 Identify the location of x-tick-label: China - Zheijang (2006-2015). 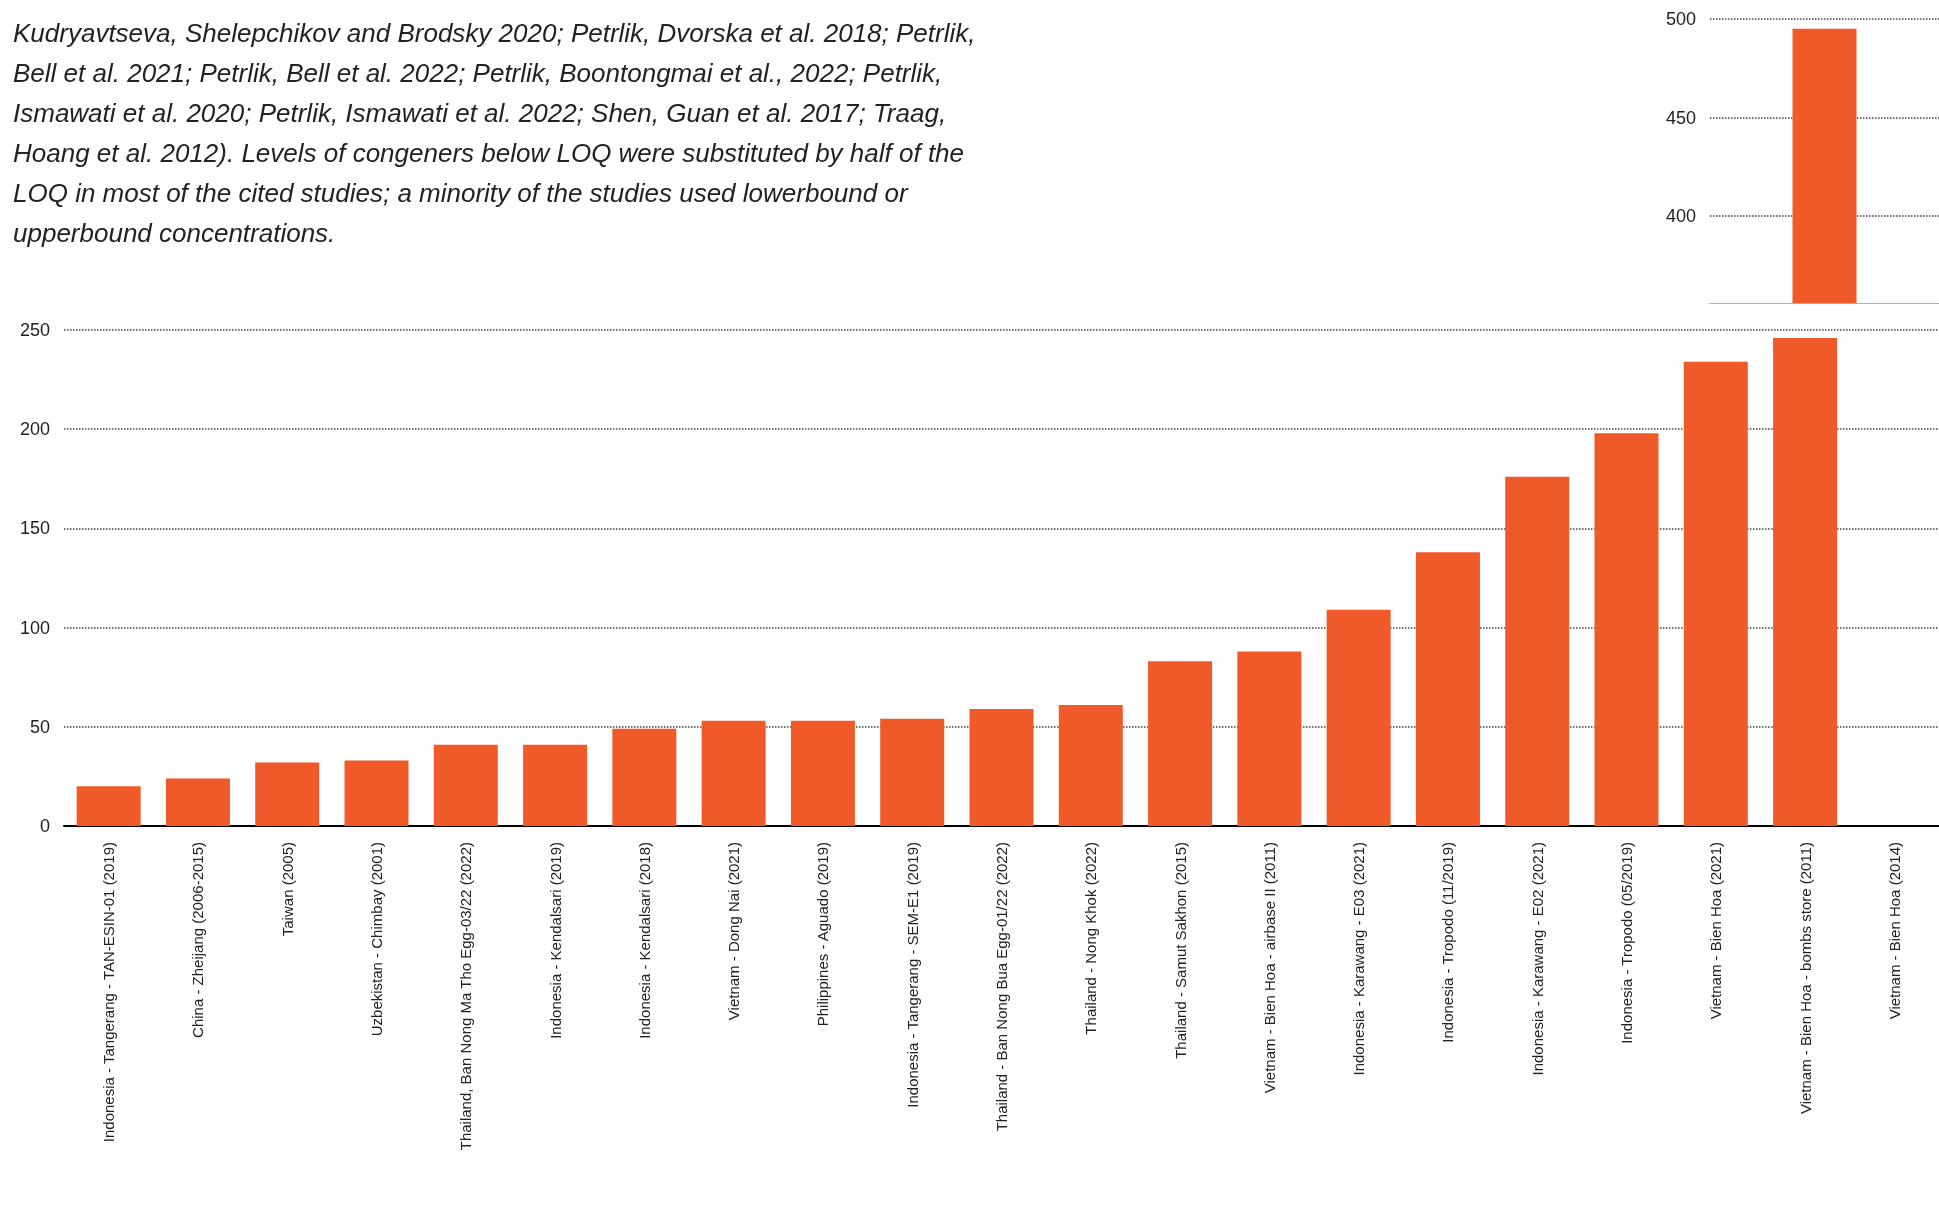
(198, 940).